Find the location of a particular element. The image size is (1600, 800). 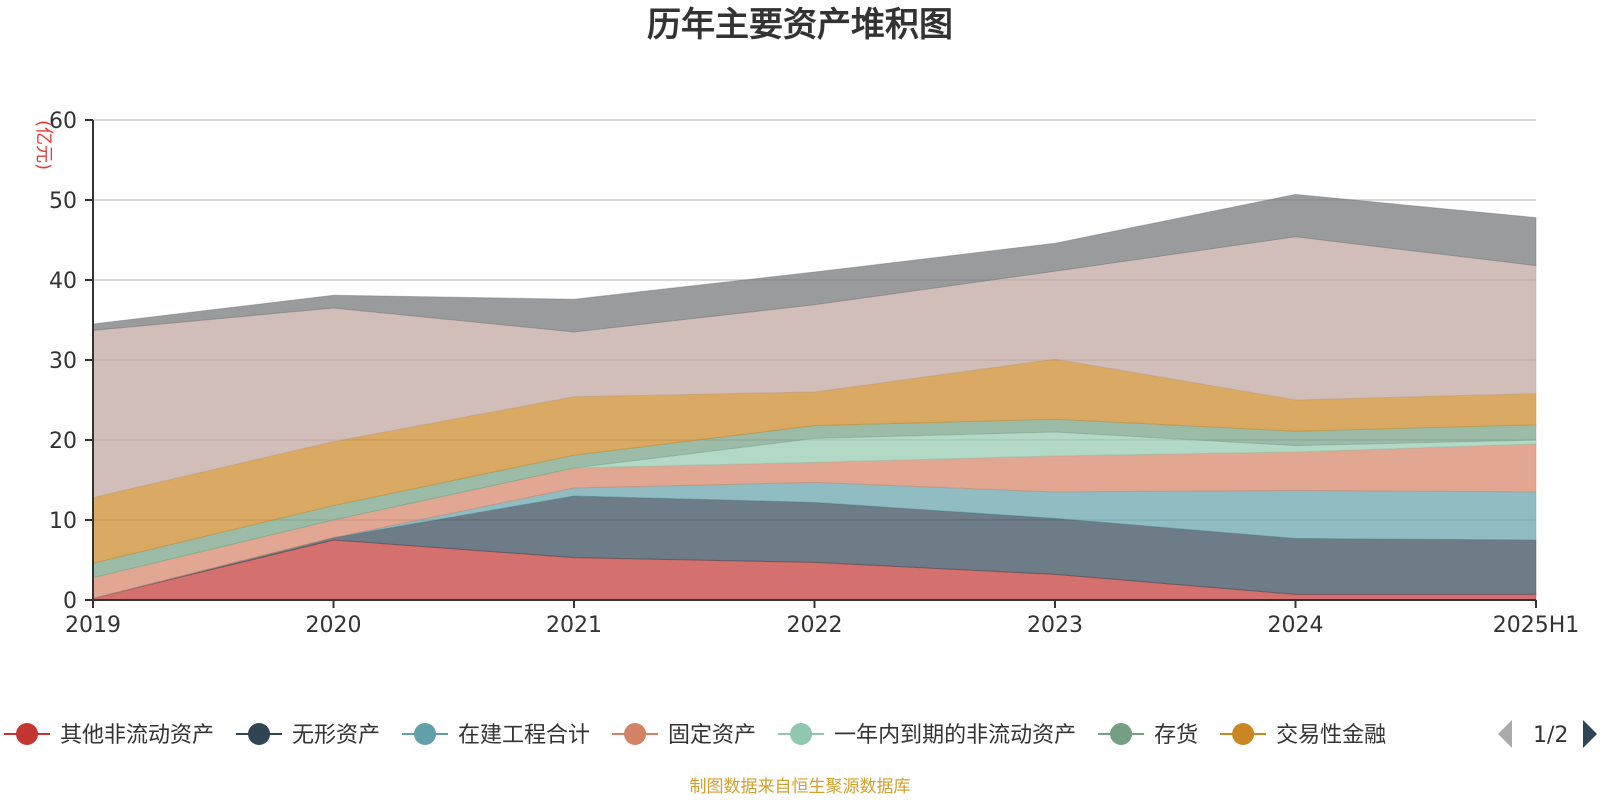

legend-item: 其他非流动资产 is located at coordinates (109, 735).